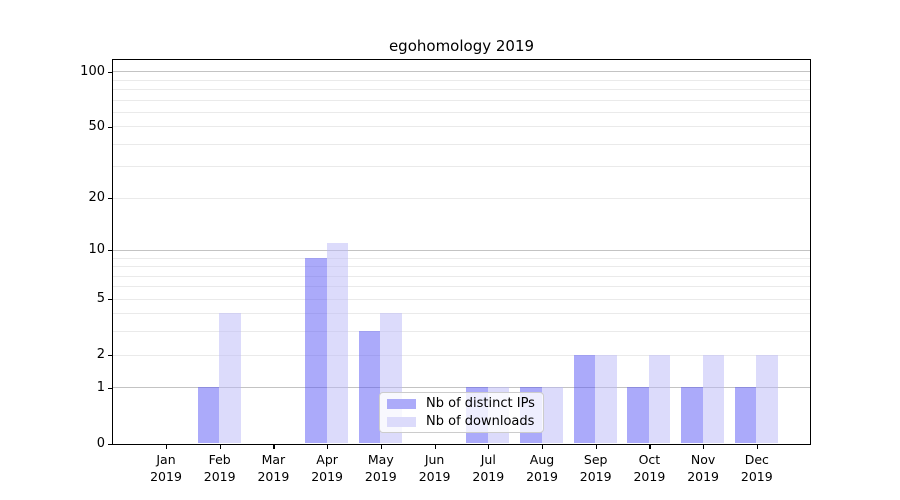 This screenshot has width=900, height=500. I want to click on x-tick-label-apr: Apr 2019, so click(327, 468).